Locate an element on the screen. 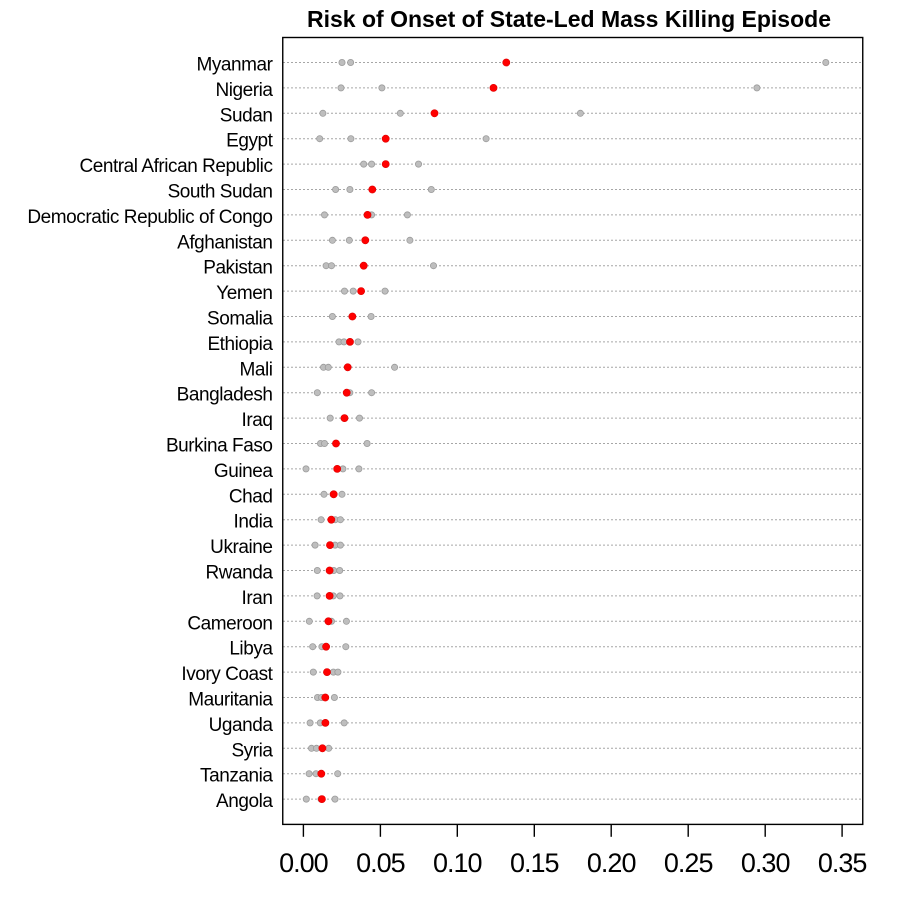  svg-text: India is located at coordinates (254, 522).